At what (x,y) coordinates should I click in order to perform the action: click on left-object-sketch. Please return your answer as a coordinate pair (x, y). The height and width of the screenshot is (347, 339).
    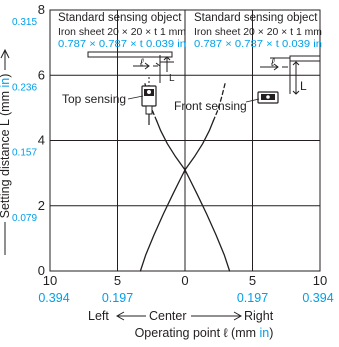
    Looking at the image, I should click on (130, 67).